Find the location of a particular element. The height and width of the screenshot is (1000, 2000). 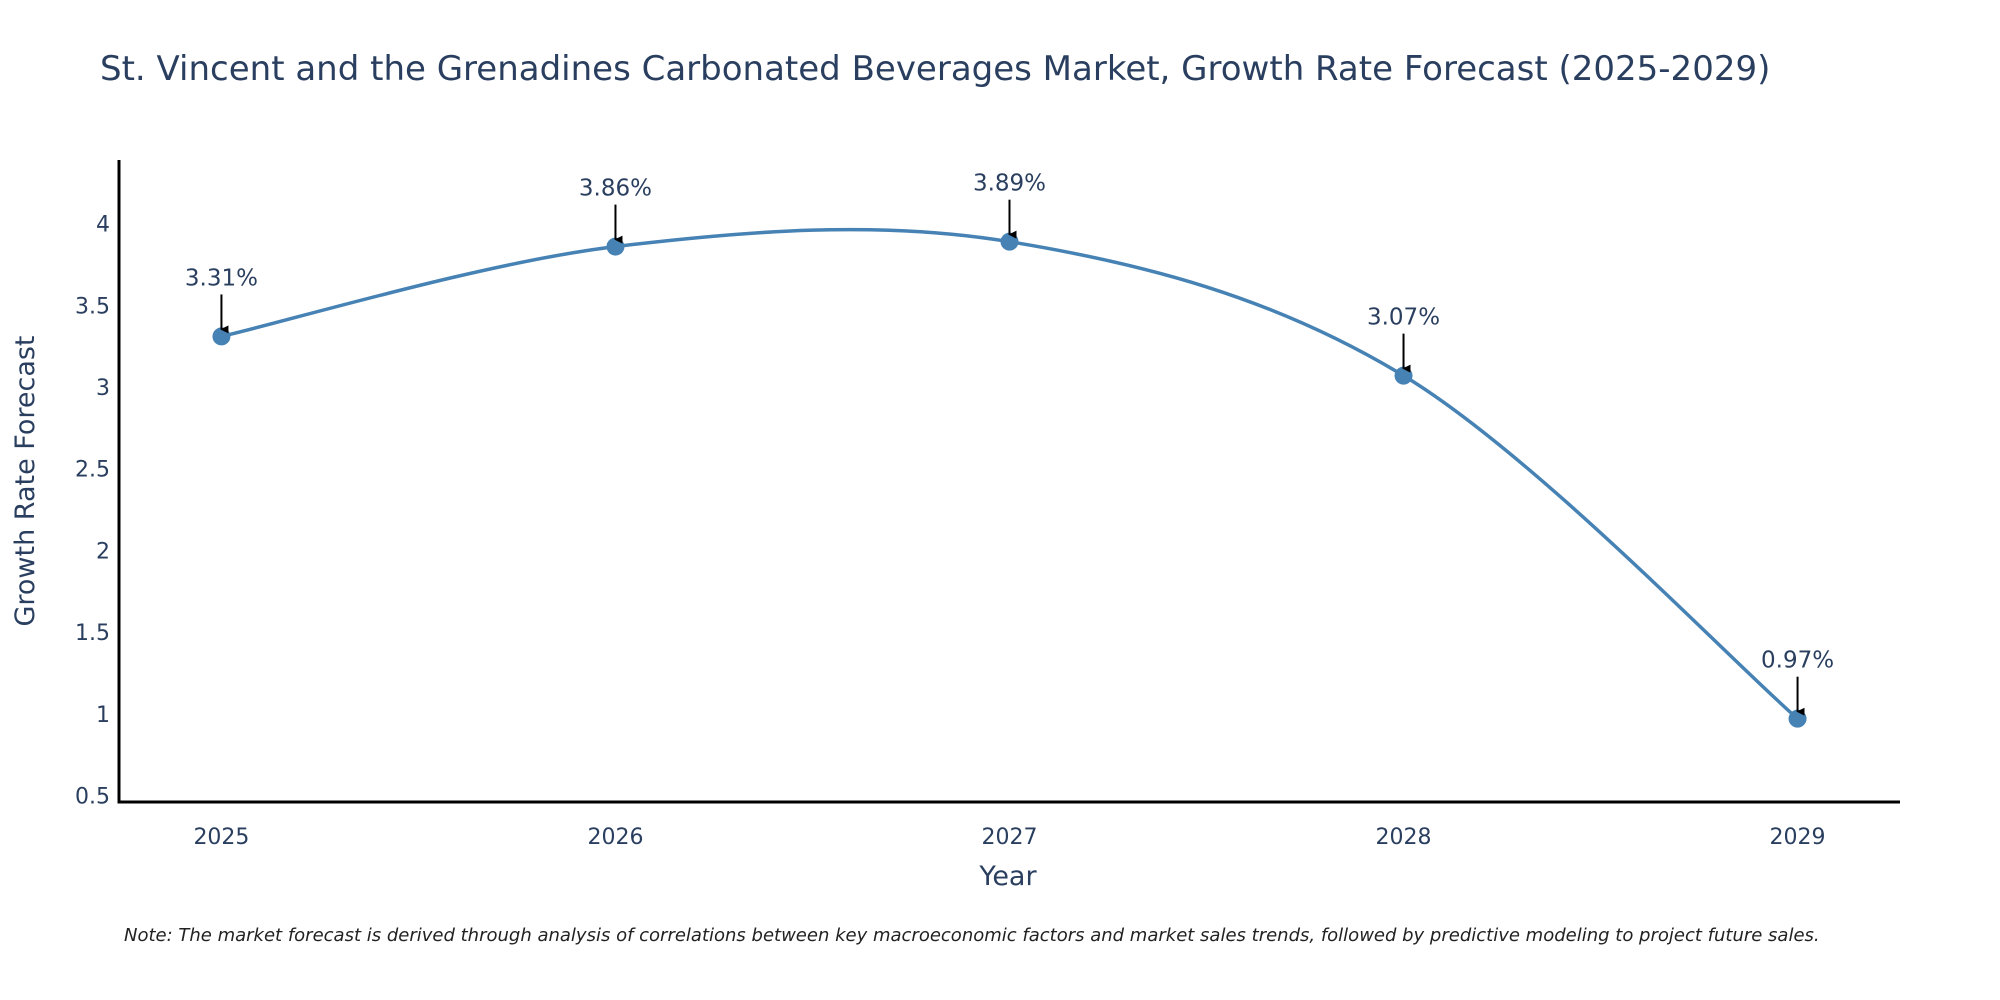

y-tick-label: 1 is located at coordinates (103, 715).